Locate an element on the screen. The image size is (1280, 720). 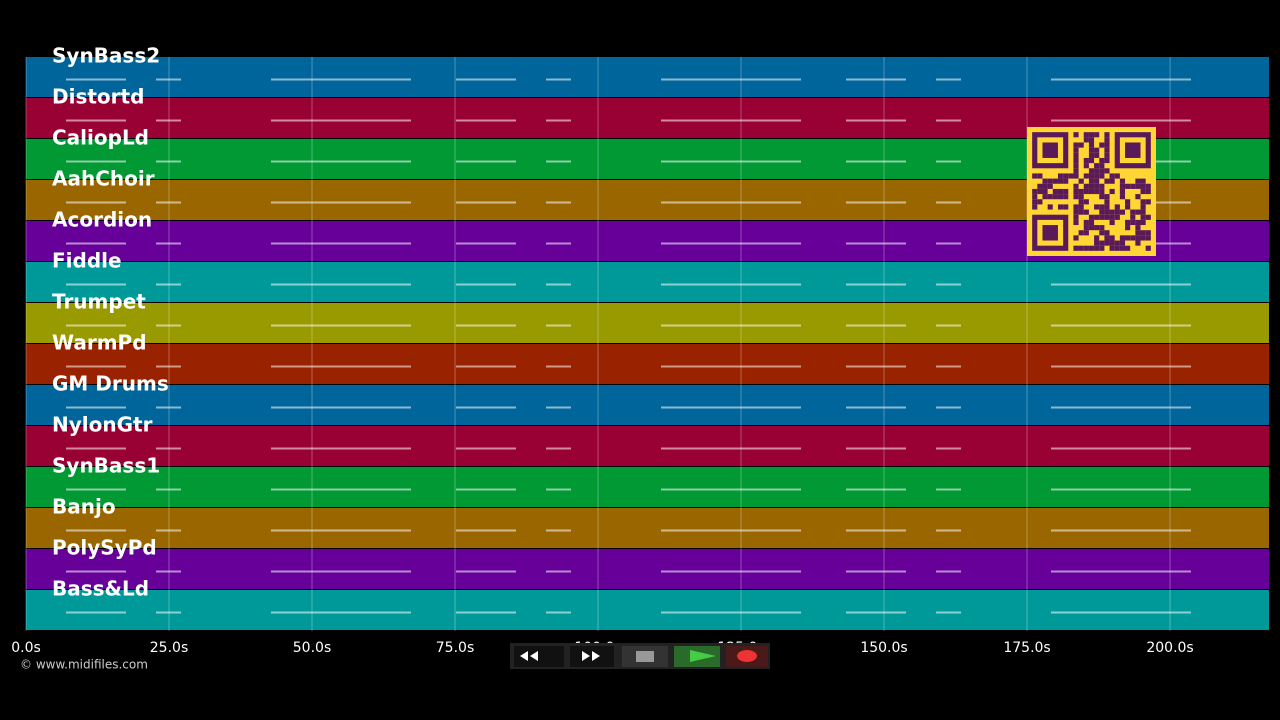
track-label: WarmPd is located at coordinates (99, 343).